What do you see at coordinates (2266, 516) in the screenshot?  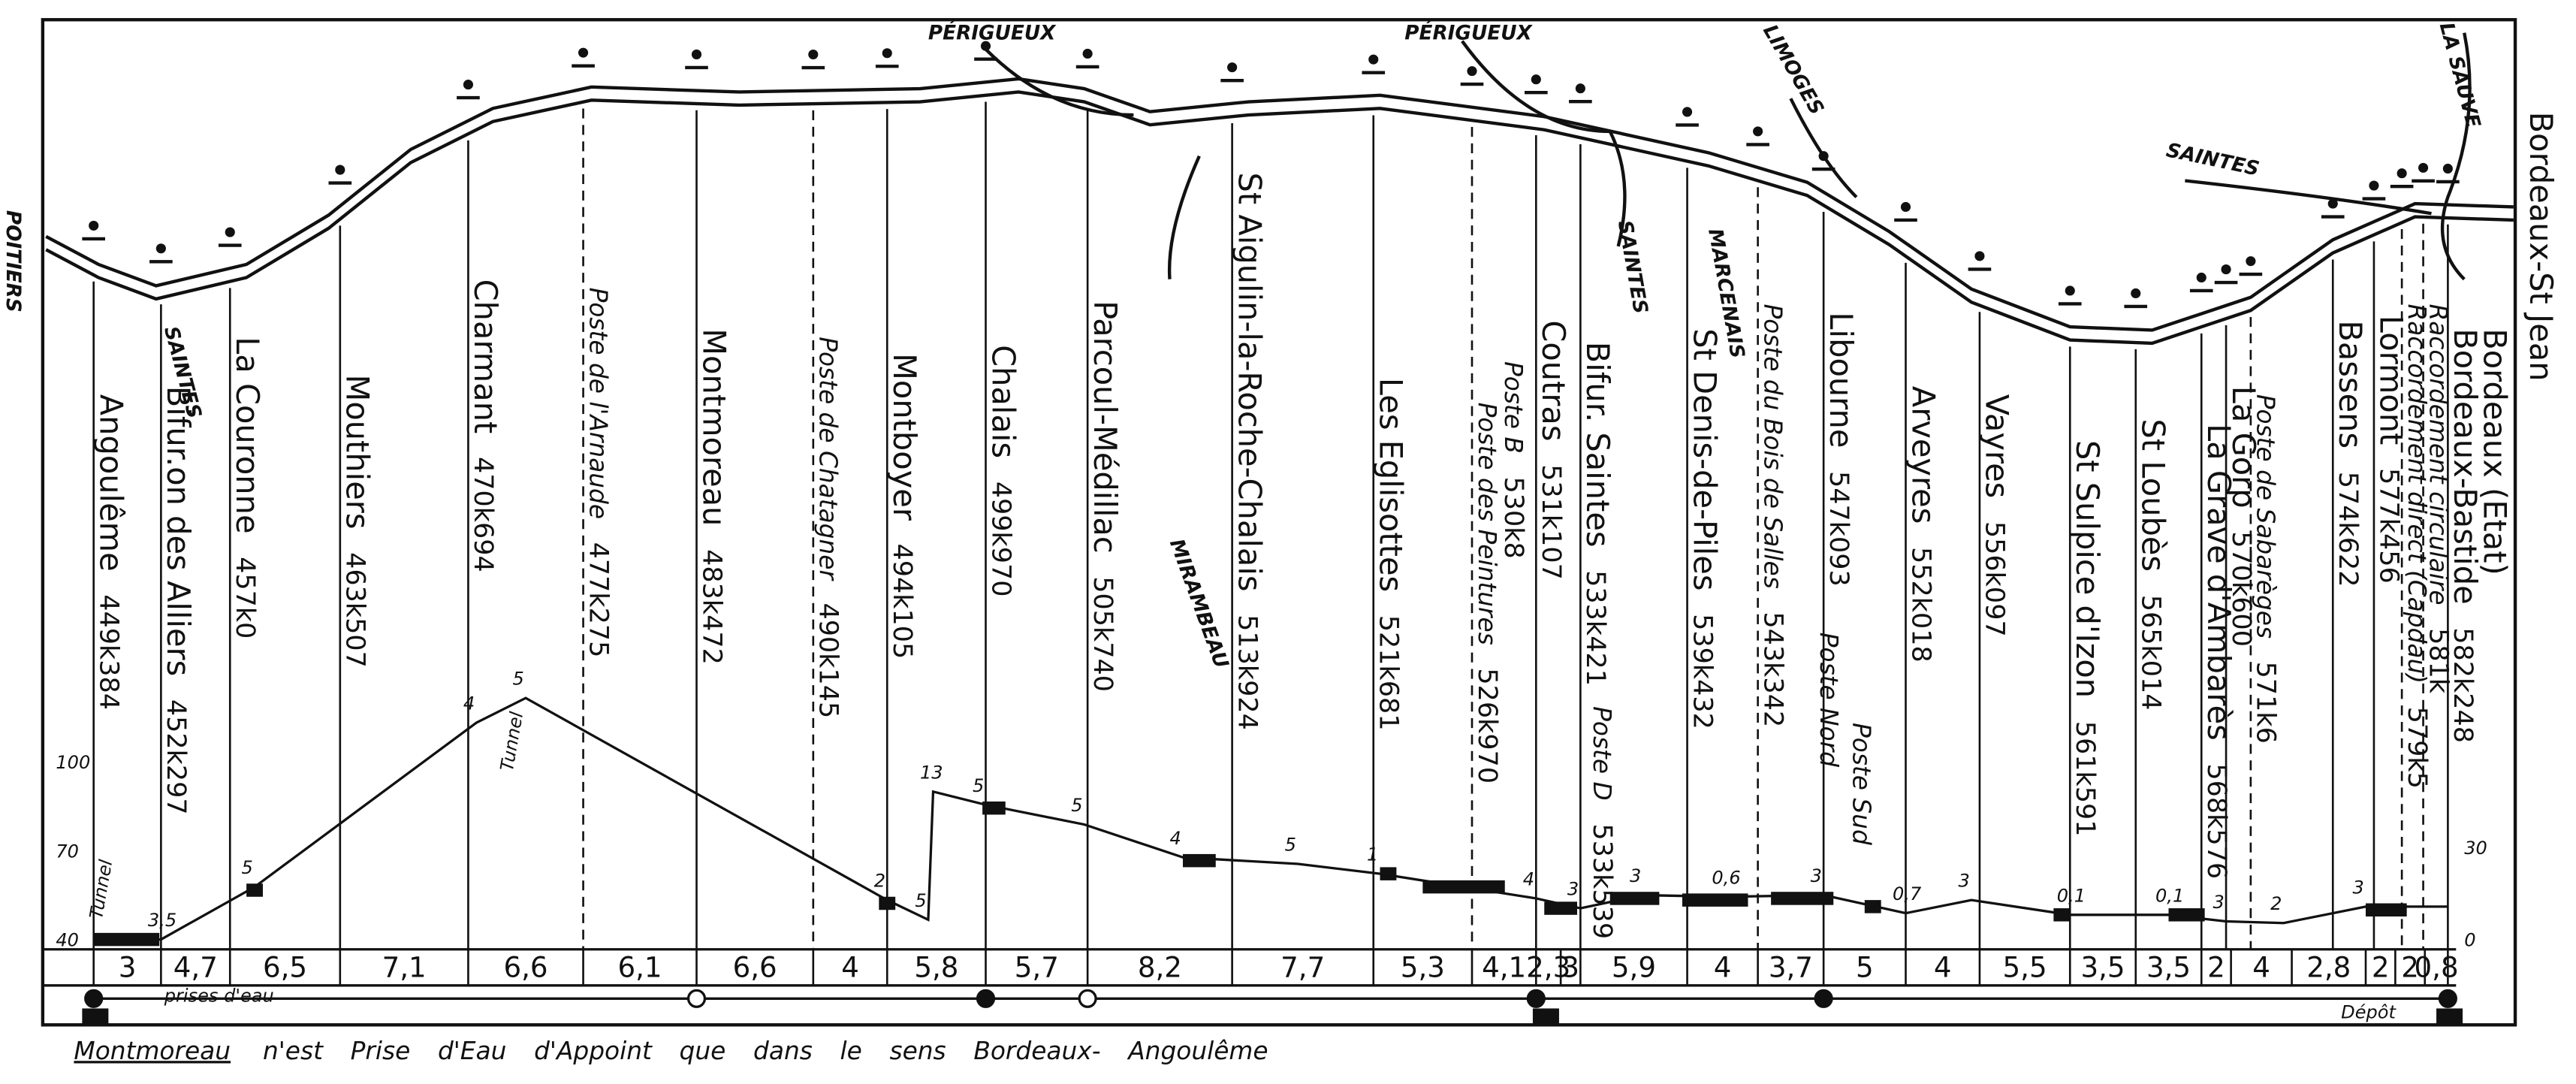 I see `station-name: Poste de Sabarèges` at bounding box center [2266, 516].